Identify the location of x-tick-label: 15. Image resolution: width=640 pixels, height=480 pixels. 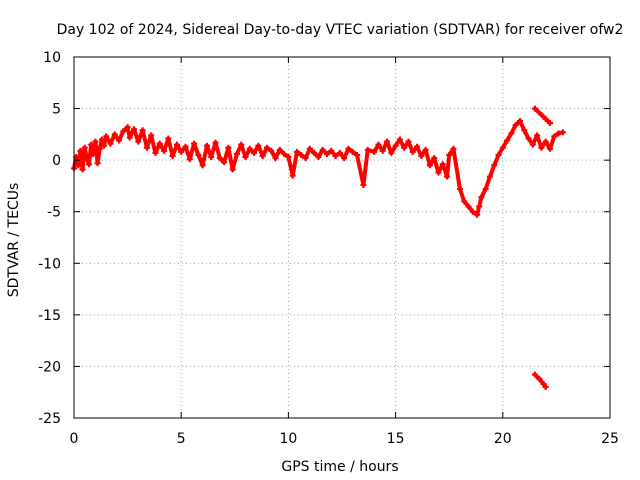
(396, 439).